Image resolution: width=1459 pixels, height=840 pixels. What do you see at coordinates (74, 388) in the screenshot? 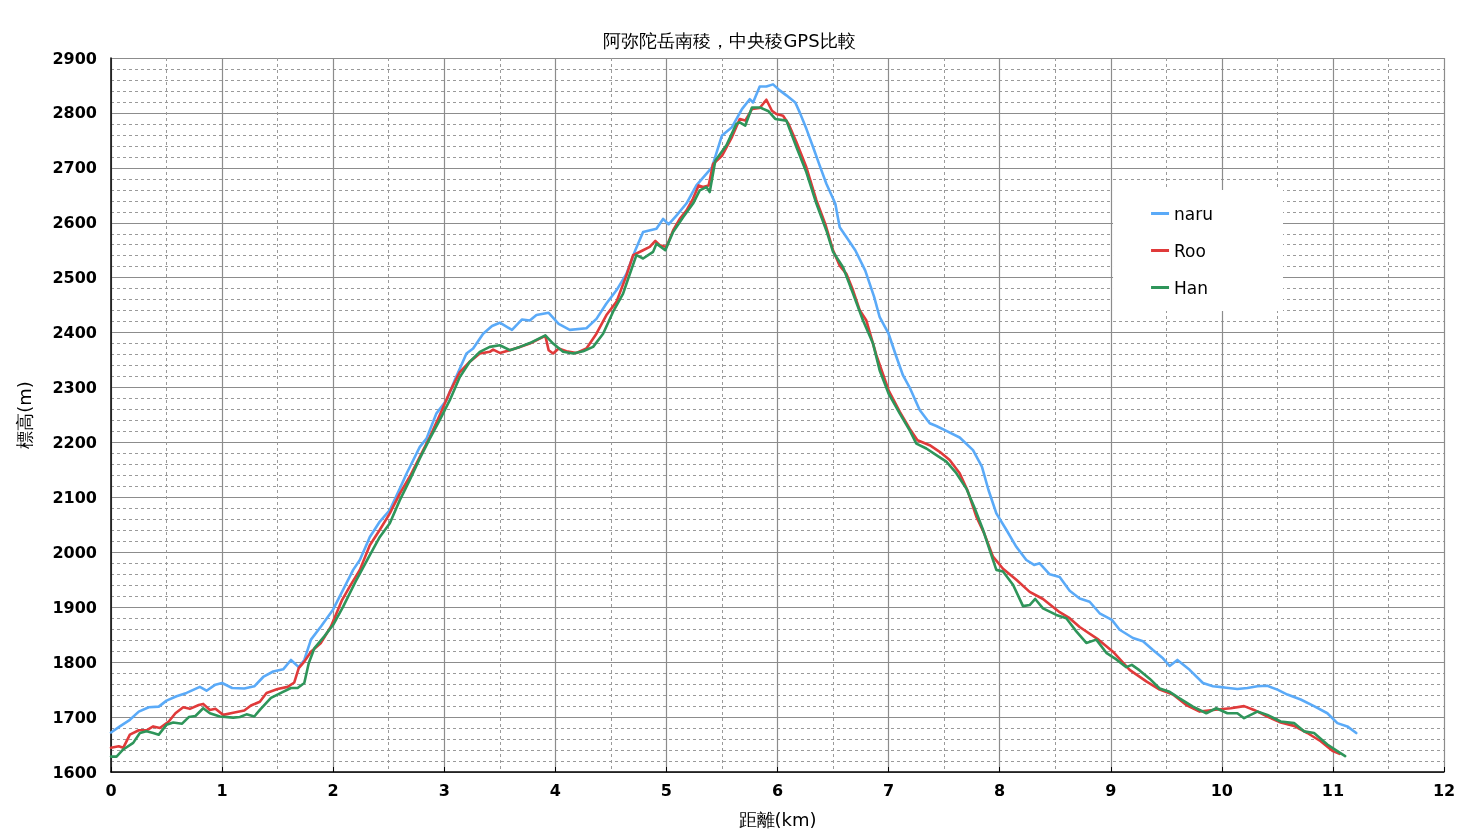
I see `y-tick-label: 2300` at bounding box center [74, 388].